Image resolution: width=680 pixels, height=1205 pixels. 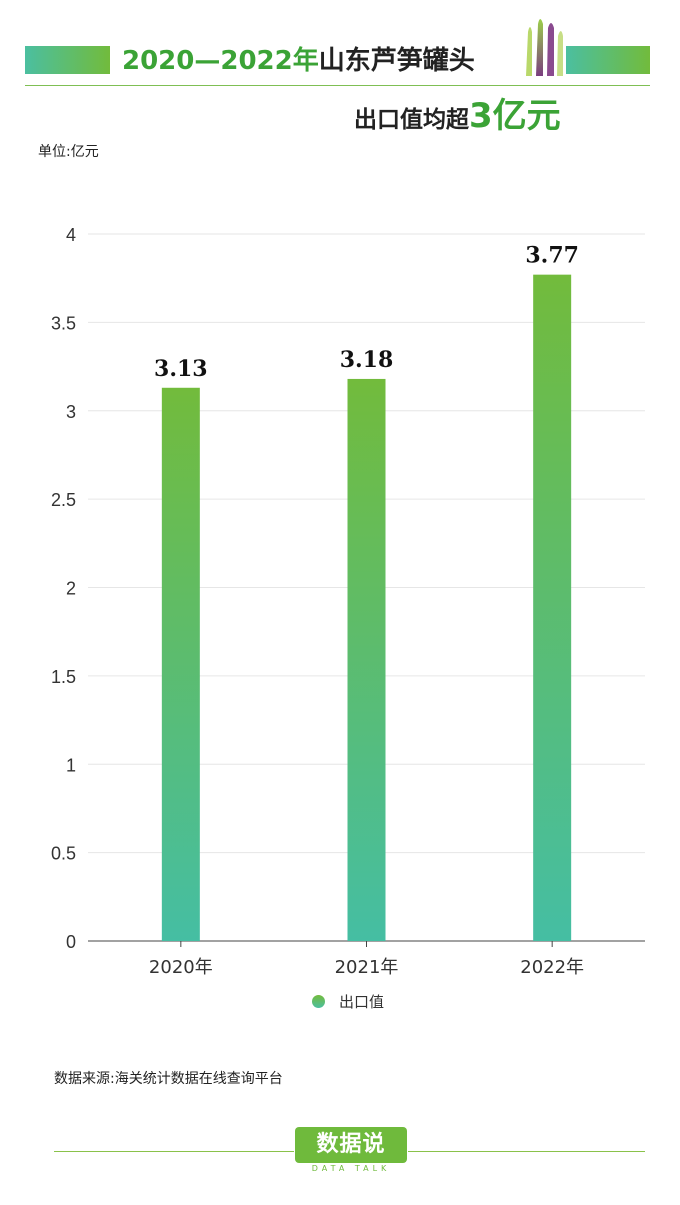 What do you see at coordinates (71, 235) in the screenshot?
I see `y-tick-label: 4` at bounding box center [71, 235].